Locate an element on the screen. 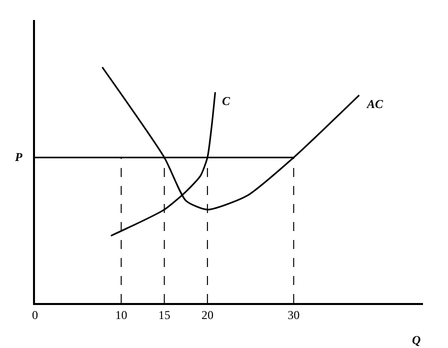  x-tick-label: 0 is located at coordinates (35, 315).